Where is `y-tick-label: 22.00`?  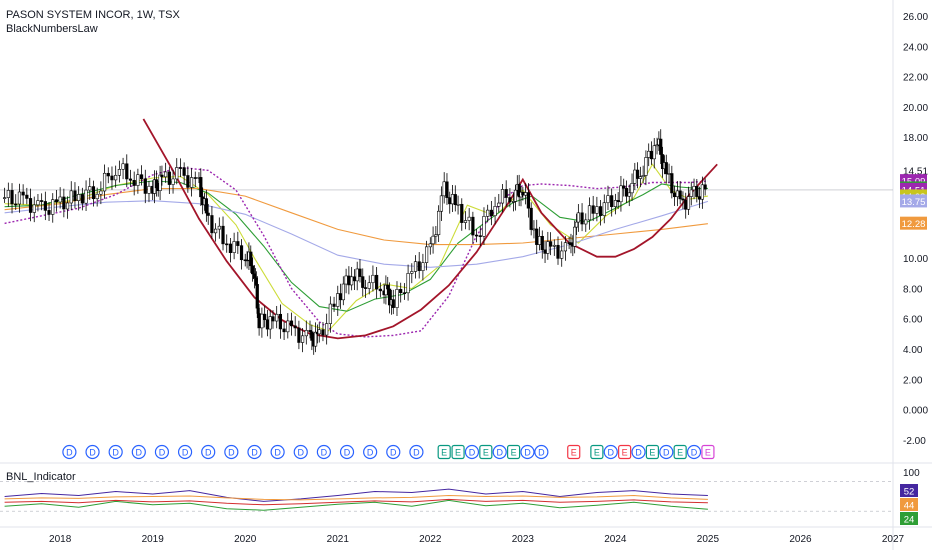
y-tick-label: 22.00 is located at coordinates (915, 78).